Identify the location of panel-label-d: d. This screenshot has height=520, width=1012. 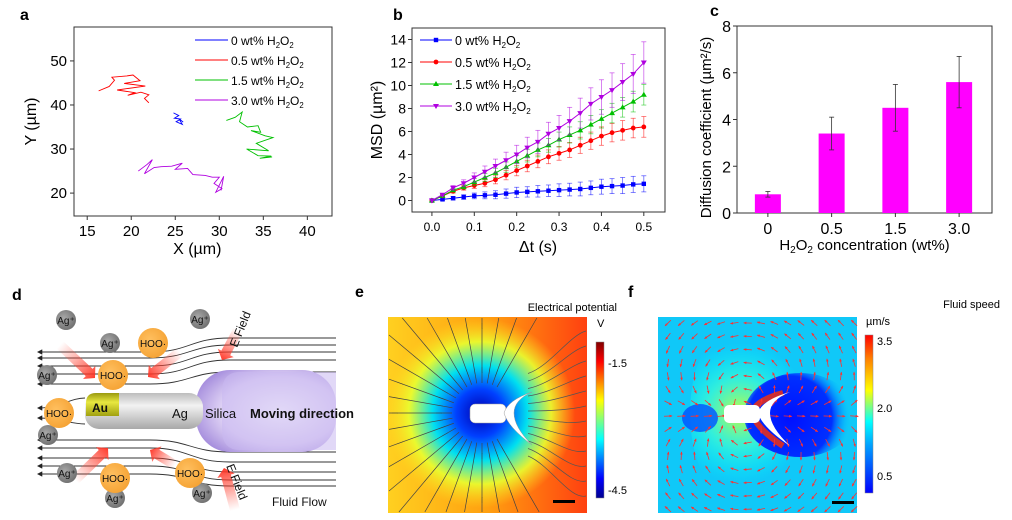
(17, 295).